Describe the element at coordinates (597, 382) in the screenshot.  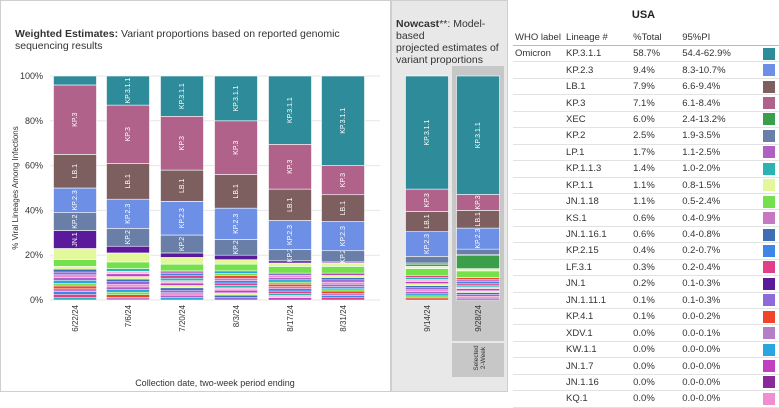
I see `cell-lineage: JN.1.16` at that location.